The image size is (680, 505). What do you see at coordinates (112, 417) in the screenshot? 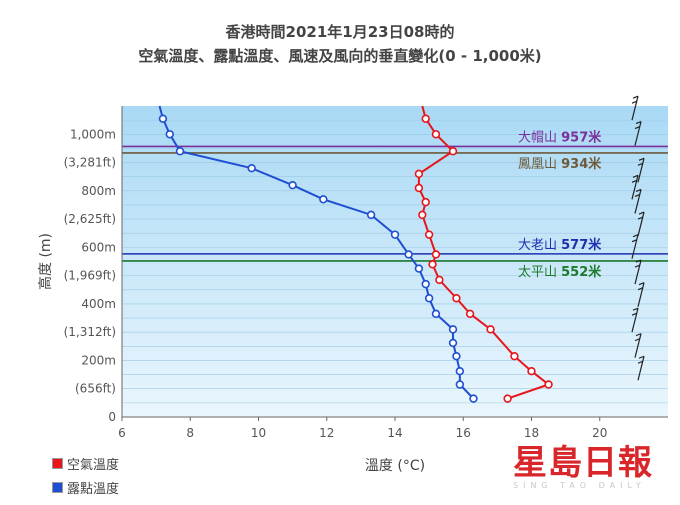
I see `y-tick-label: 0` at bounding box center [112, 417].